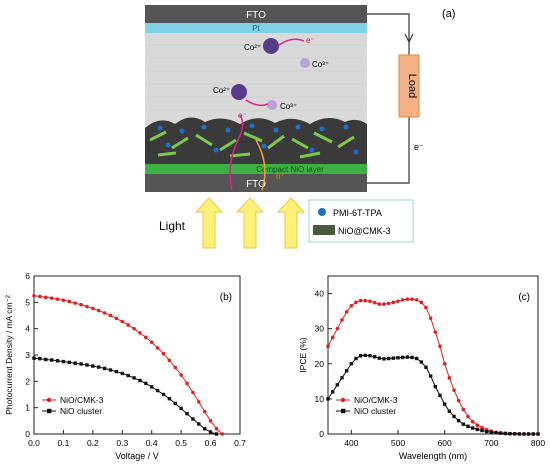 The width and height of the screenshot is (550, 468). Describe the element at coordinates (524, 297) in the screenshot. I see `panel-label: (c)` at that location.